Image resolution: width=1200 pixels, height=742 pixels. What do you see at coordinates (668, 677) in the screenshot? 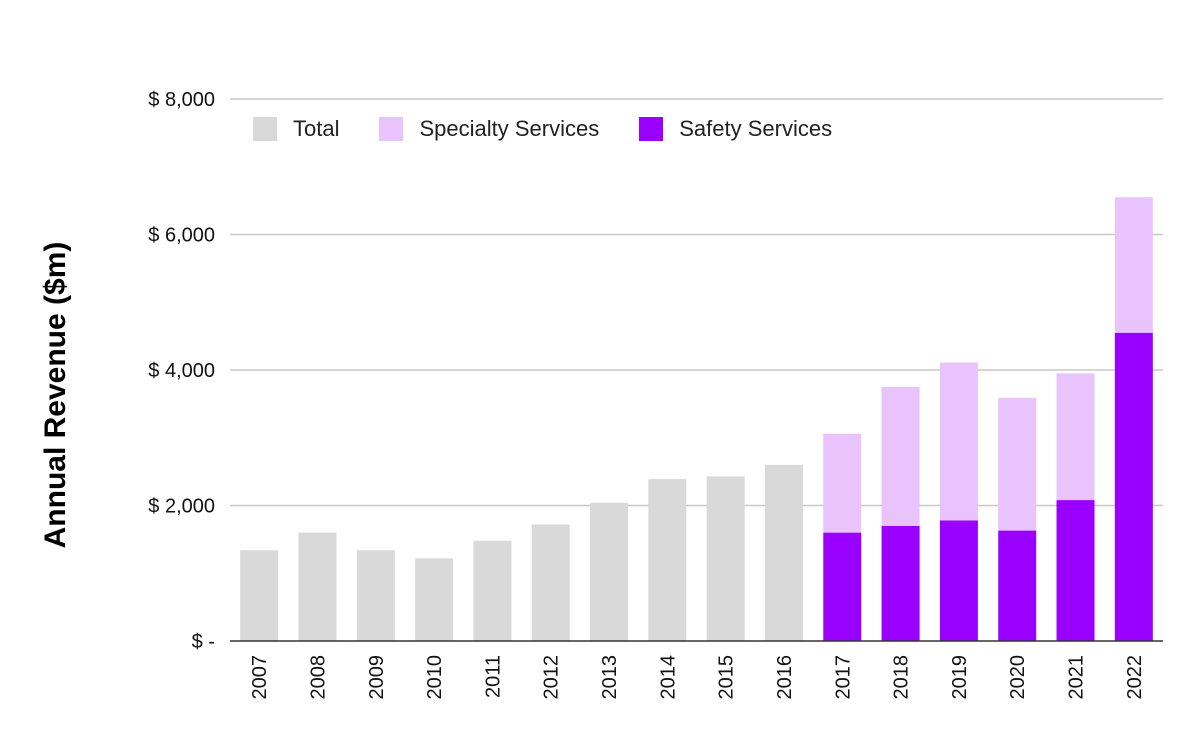
I see `x-tick-label: 2014` at bounding box center [668, 677].